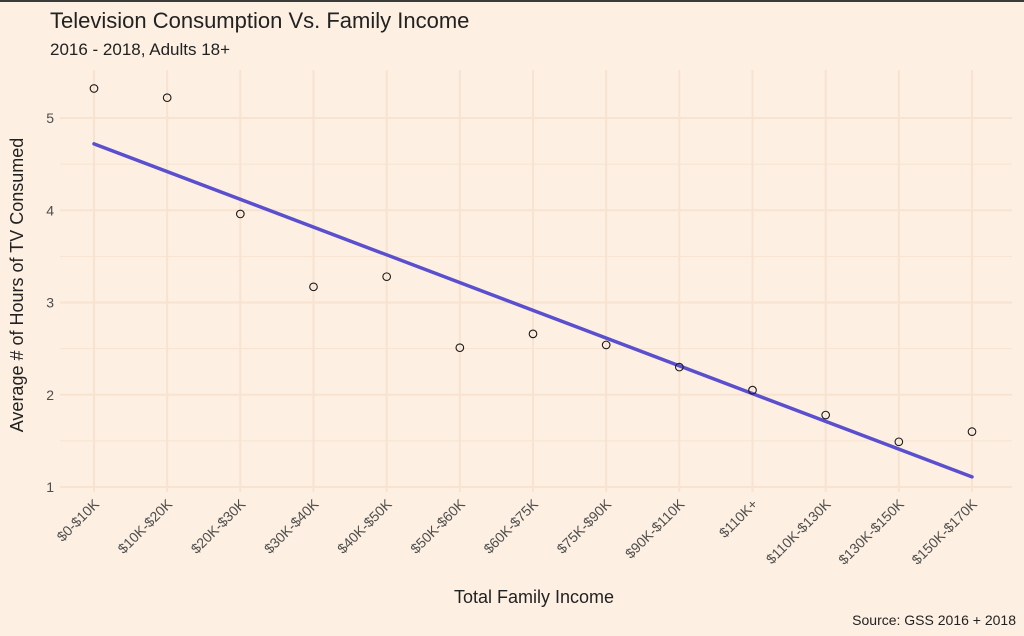 The image size is (1024, 636). What do you see at coordinates (655, 528) in the screenshot?
I see `x-tick-label: $90K-$110K` at bounding box center [655, 528].